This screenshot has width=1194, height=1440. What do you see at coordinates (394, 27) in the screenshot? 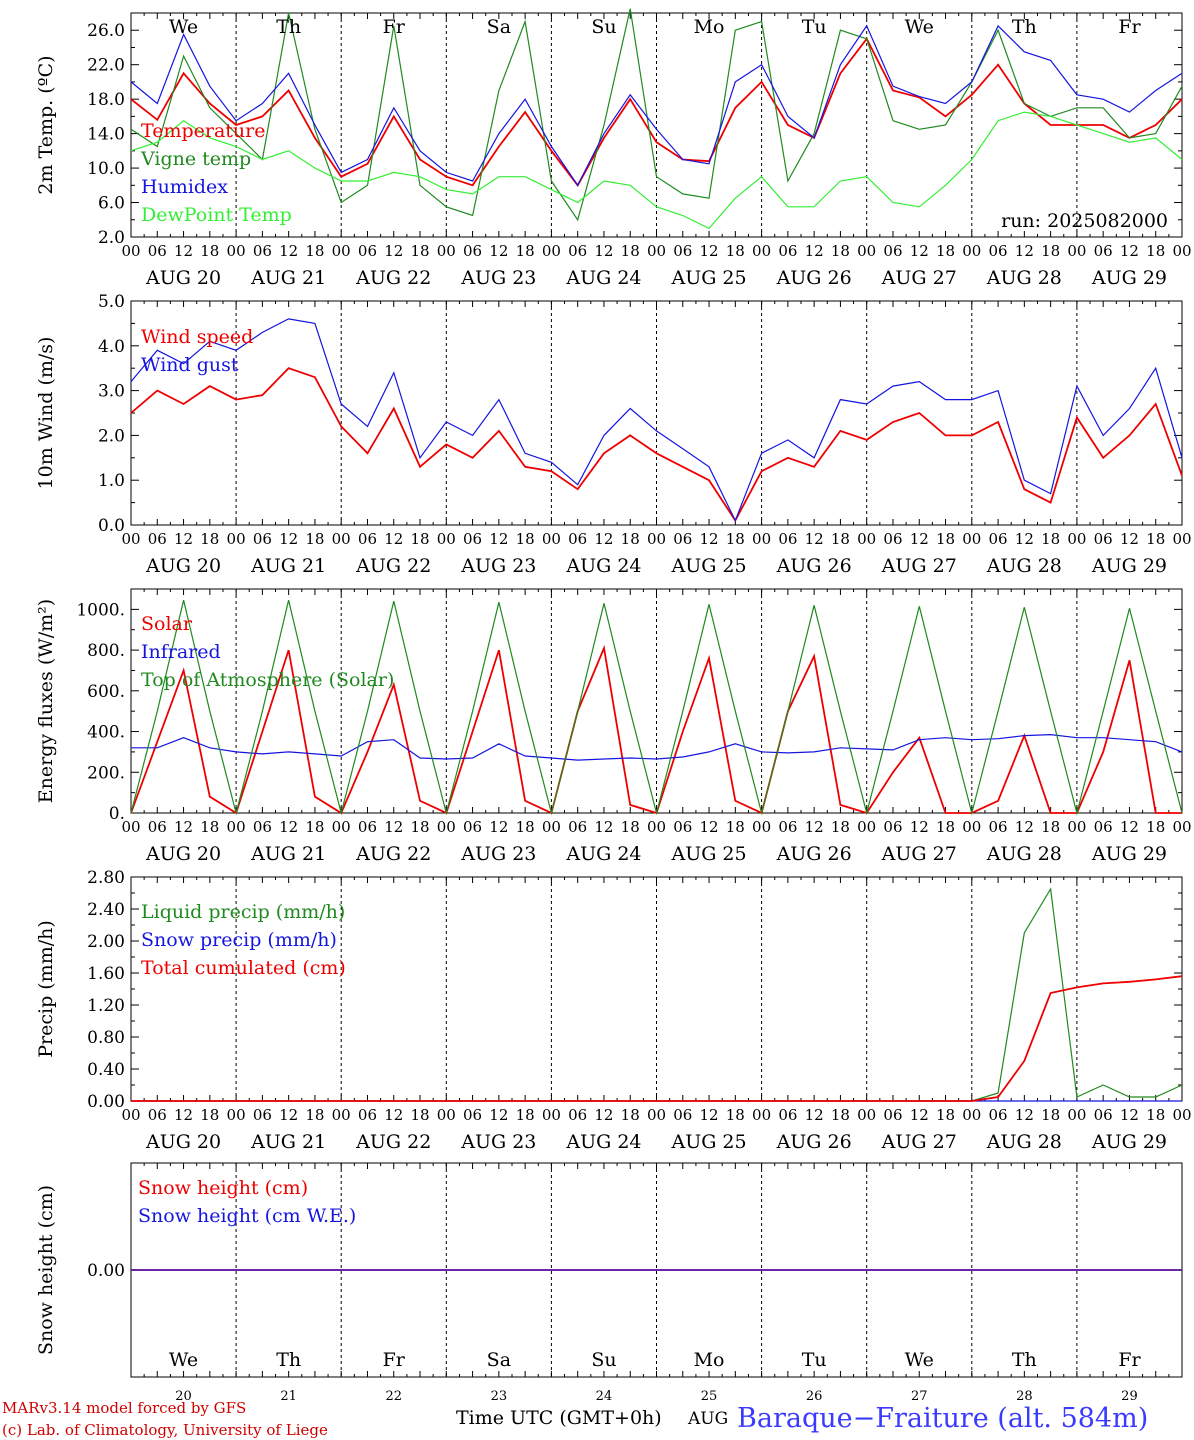
I see `weekday-label: Fr` at bounding box center [394, 27].